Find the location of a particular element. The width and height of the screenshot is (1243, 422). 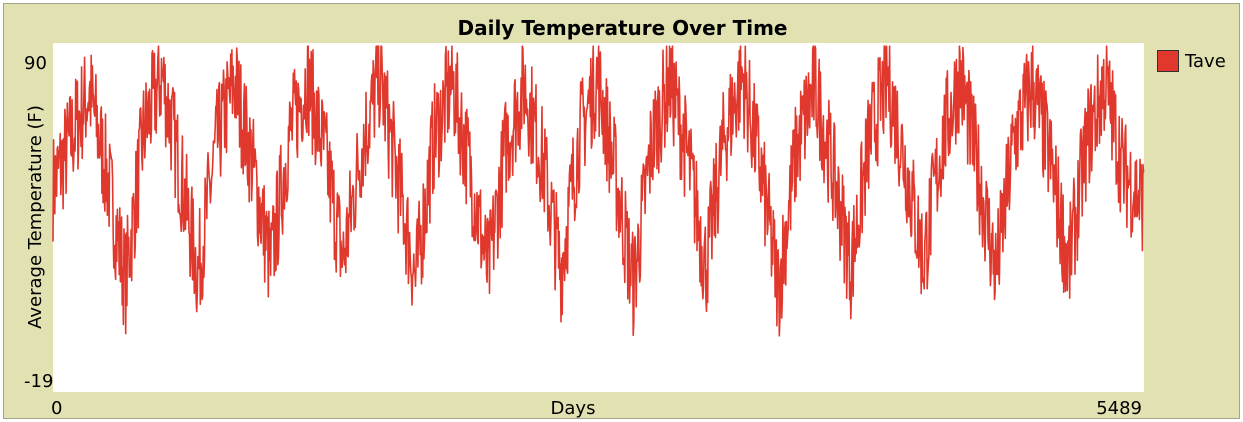

legend: Tave is located at coordinates (1191, 61).